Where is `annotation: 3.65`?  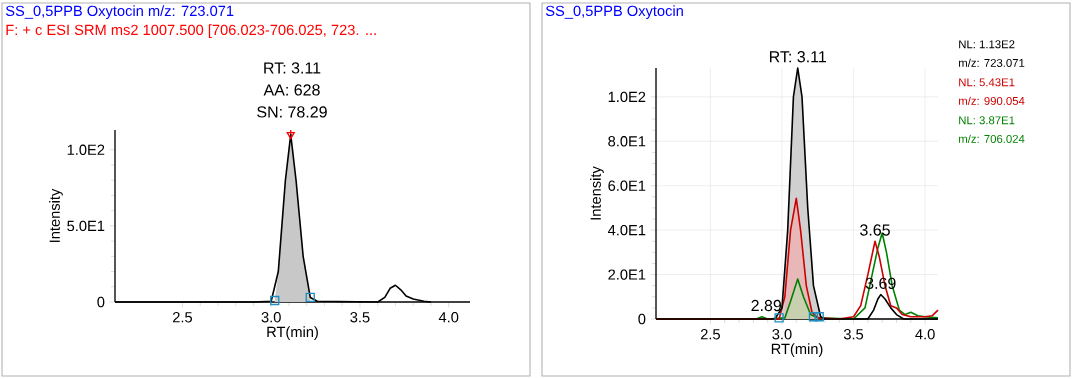 annotation: 3.65 is located at coordinates (875, 230).